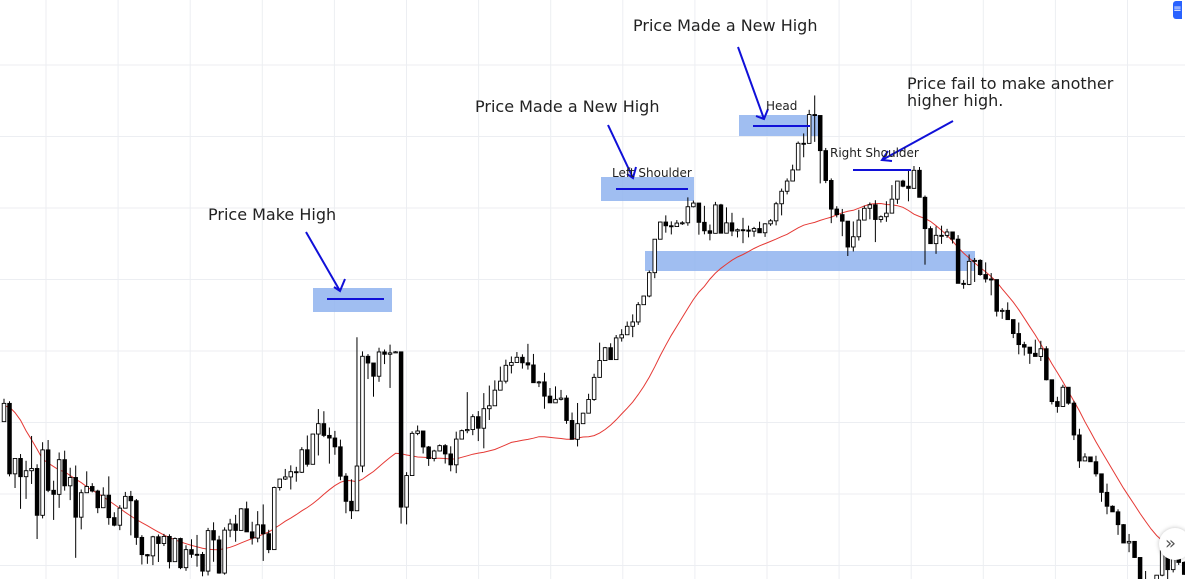  I want to click on chart-menu-button: ≡, so click(1177, 10).